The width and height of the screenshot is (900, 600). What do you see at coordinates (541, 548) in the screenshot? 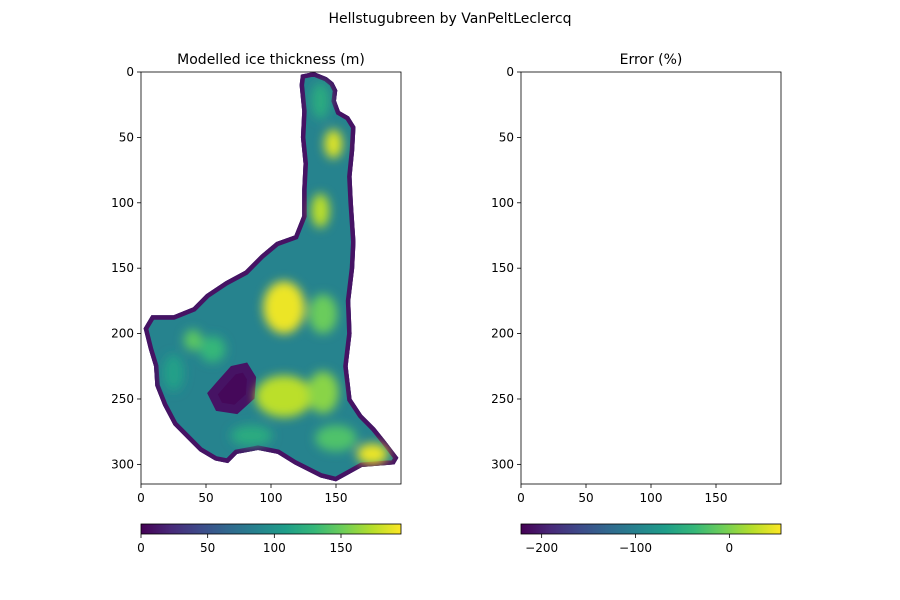
I see `colorbar-tick-label: −200` at bounding box center [541, 548].